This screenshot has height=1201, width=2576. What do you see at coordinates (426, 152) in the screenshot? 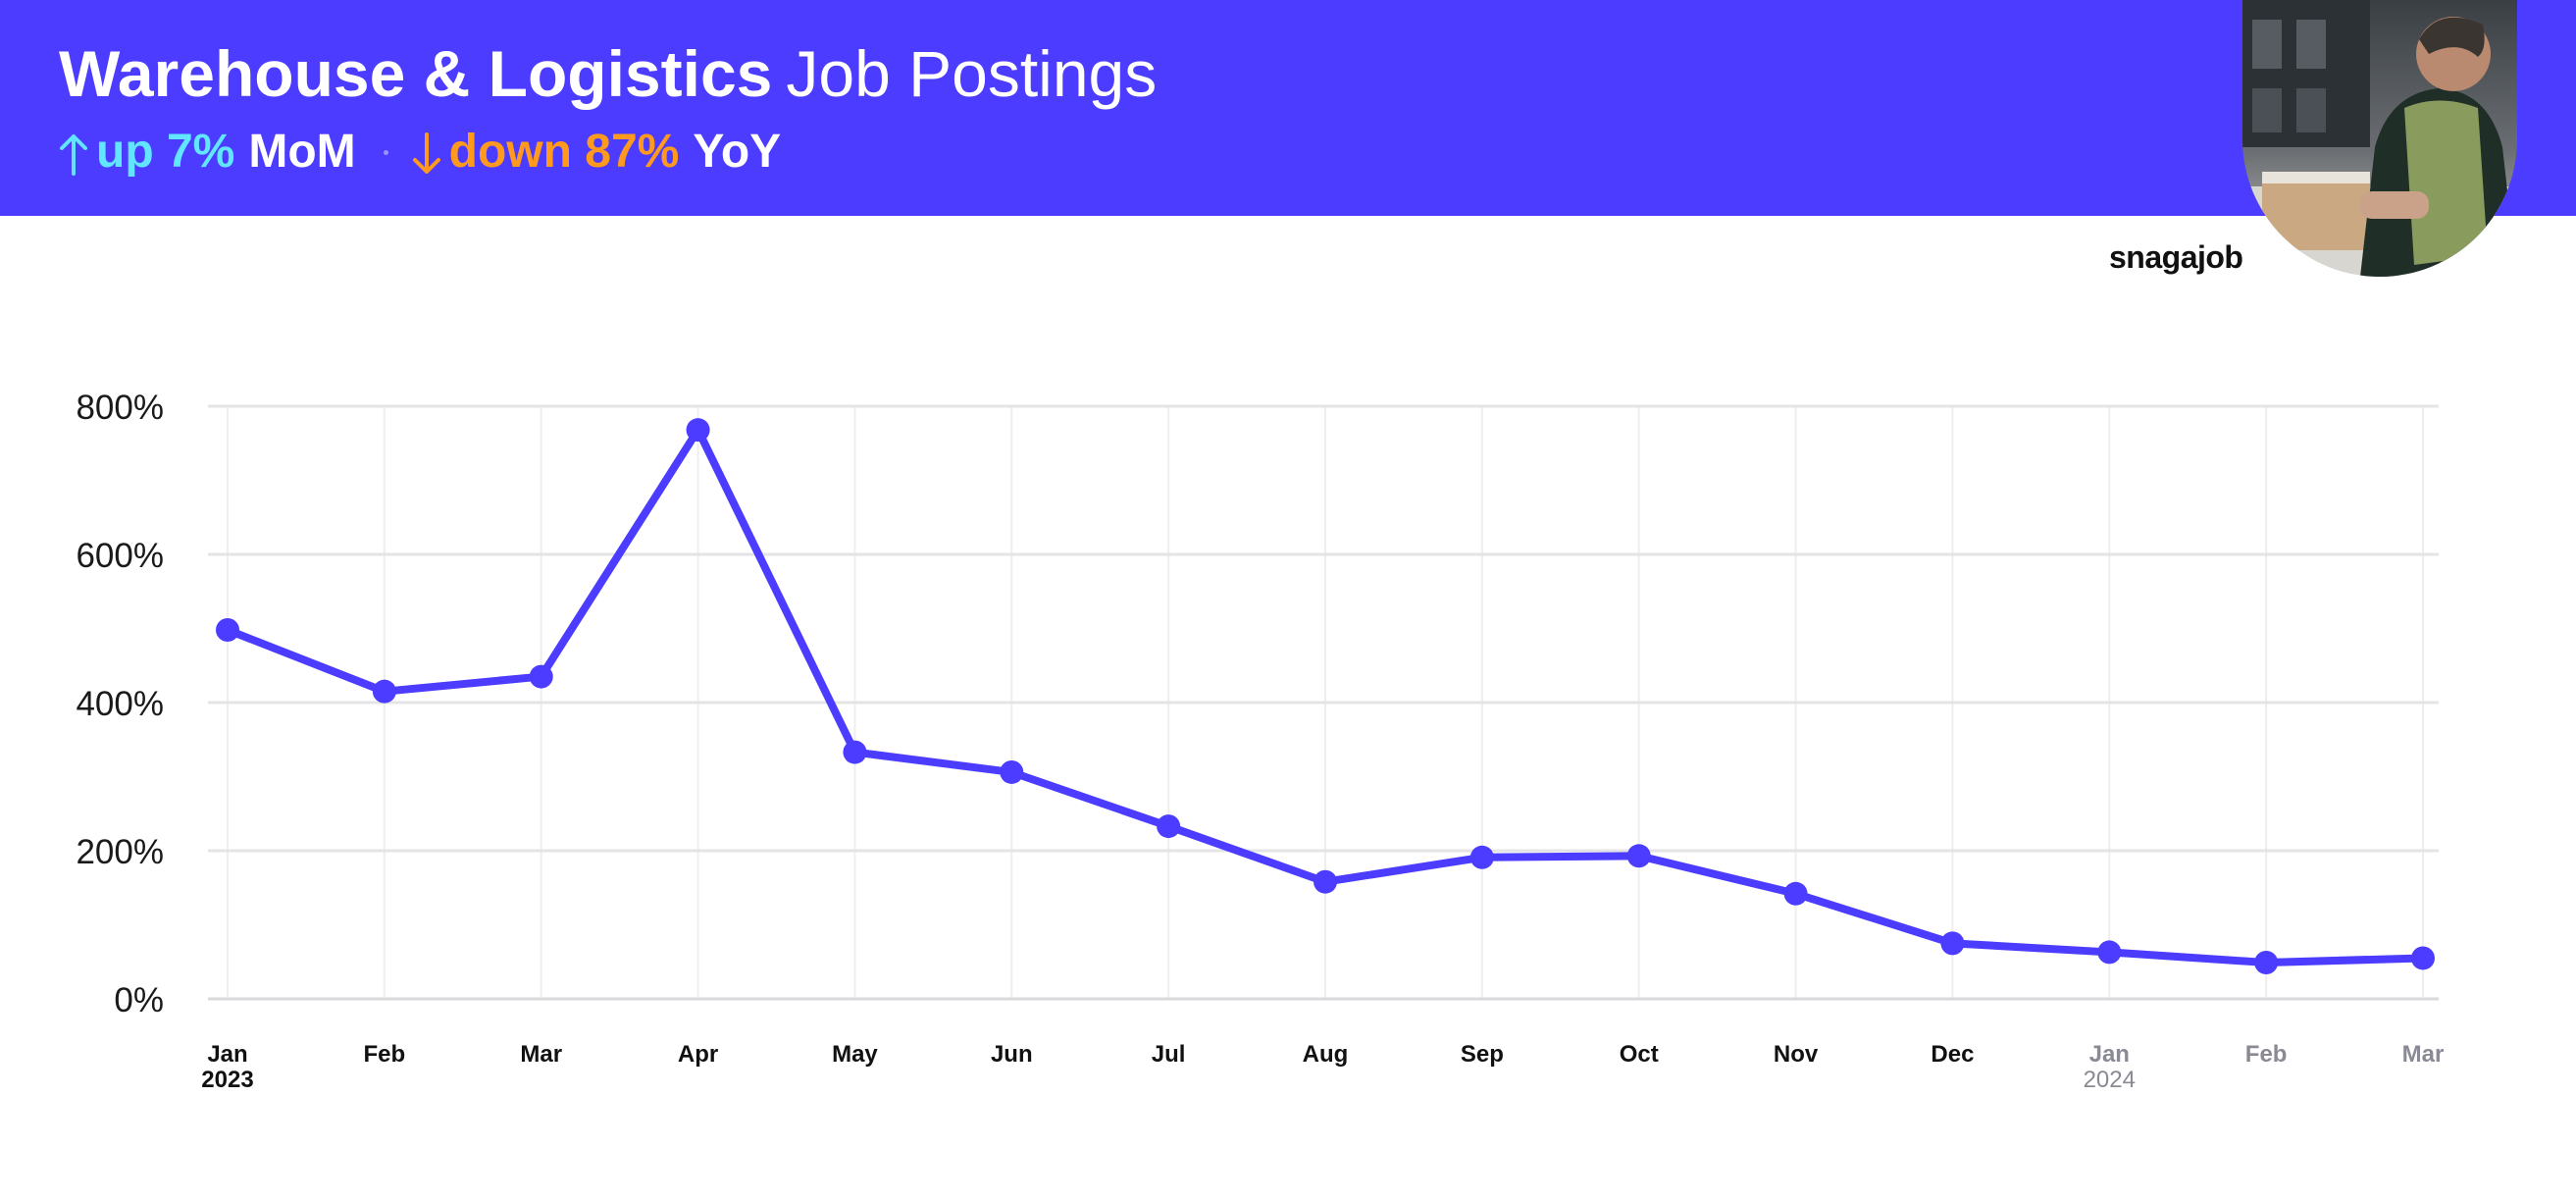
I see `arrow-down-icon` at bounding box center [426, 152].